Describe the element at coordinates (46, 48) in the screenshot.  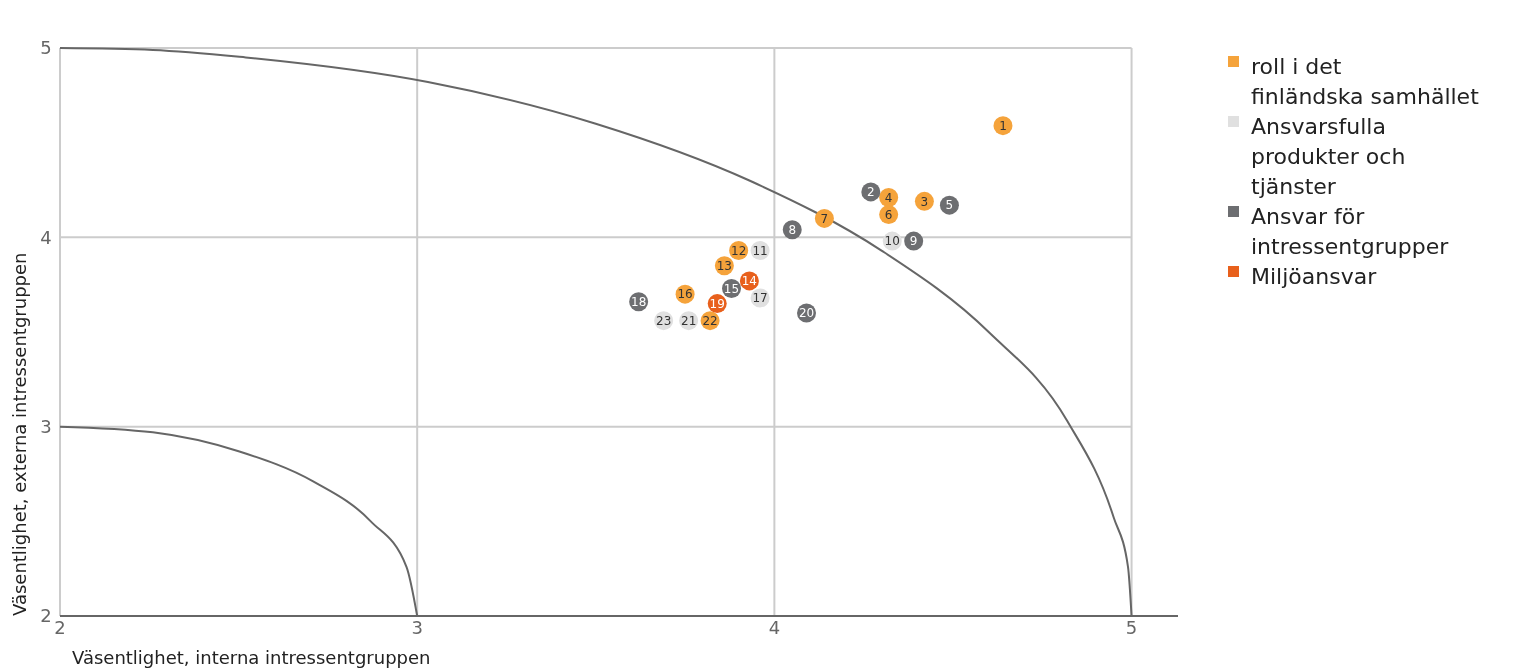
I see `y-tick-label: 5` at that location.